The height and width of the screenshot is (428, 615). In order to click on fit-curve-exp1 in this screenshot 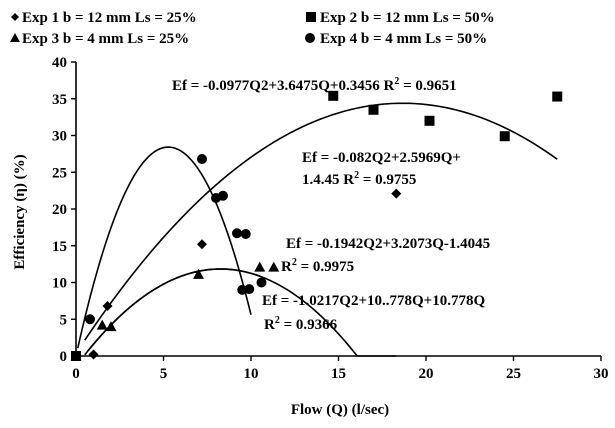, I will do `click(240, 312)`.